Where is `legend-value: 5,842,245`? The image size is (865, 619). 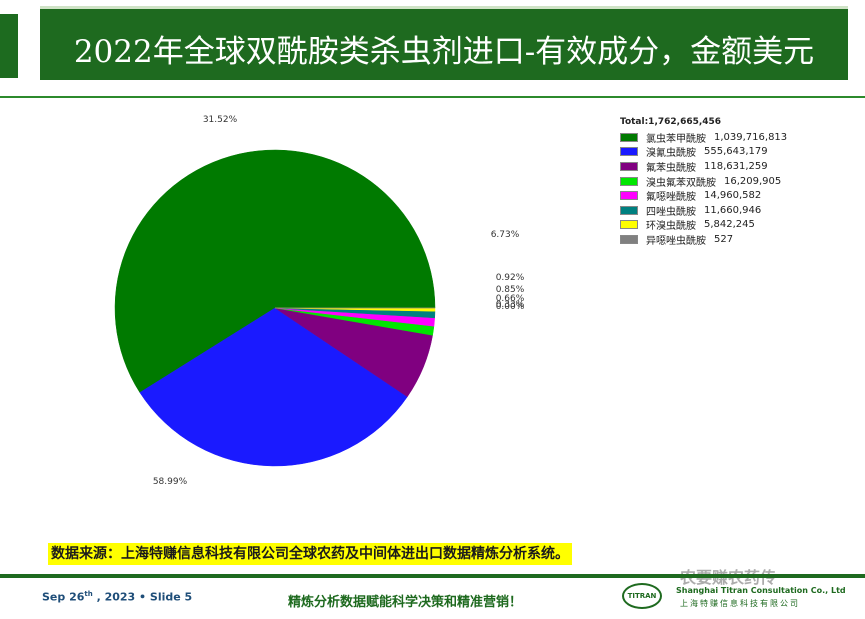
legend-value: 5,842,245 is located at coordinates (729, 225).